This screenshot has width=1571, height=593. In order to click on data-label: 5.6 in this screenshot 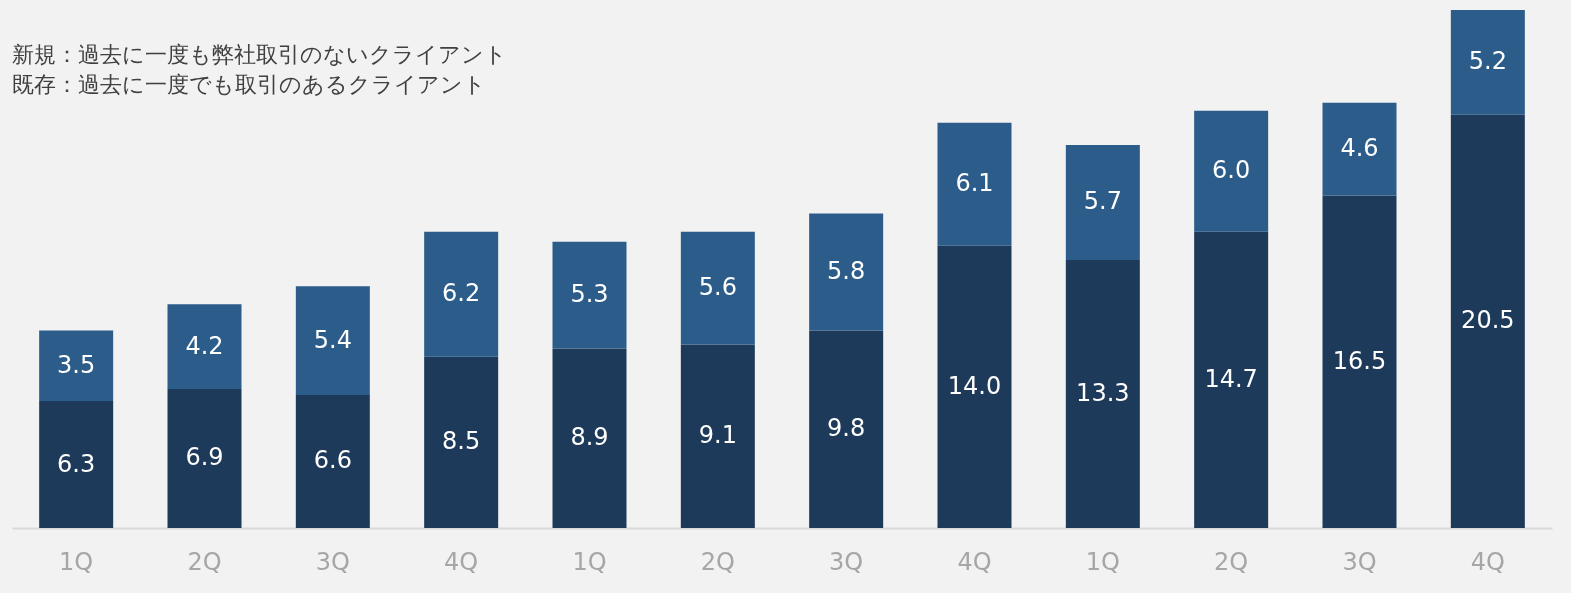, I will do `click(717, 287)`.